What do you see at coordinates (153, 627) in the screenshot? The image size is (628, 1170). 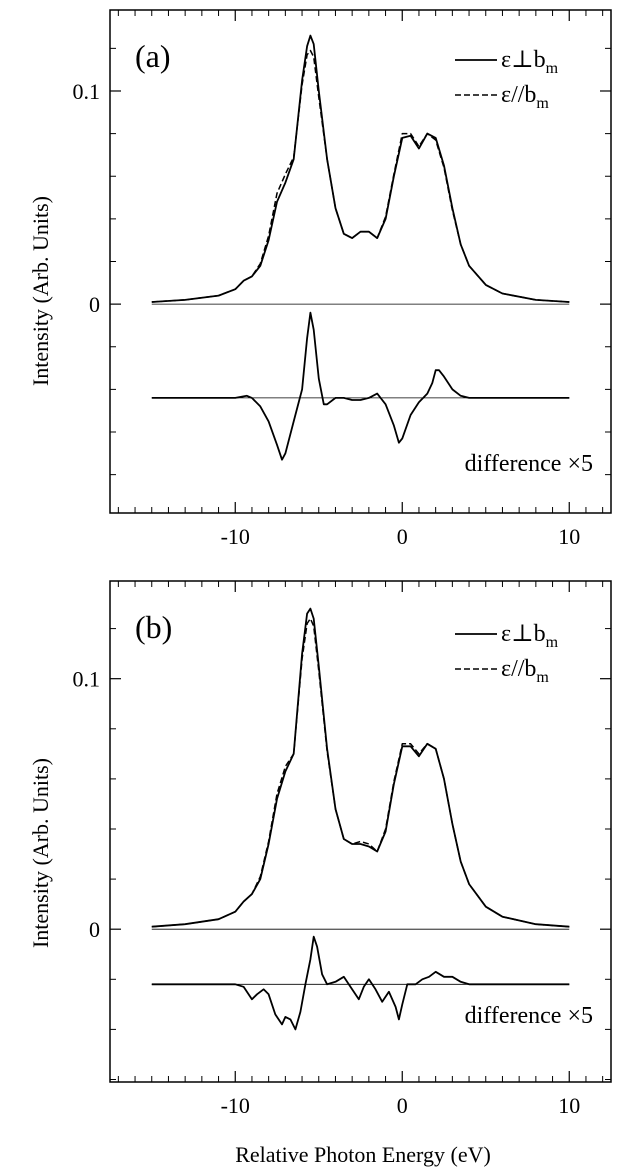 I see `panel-label: (b)` at bounding box center [153, 627].